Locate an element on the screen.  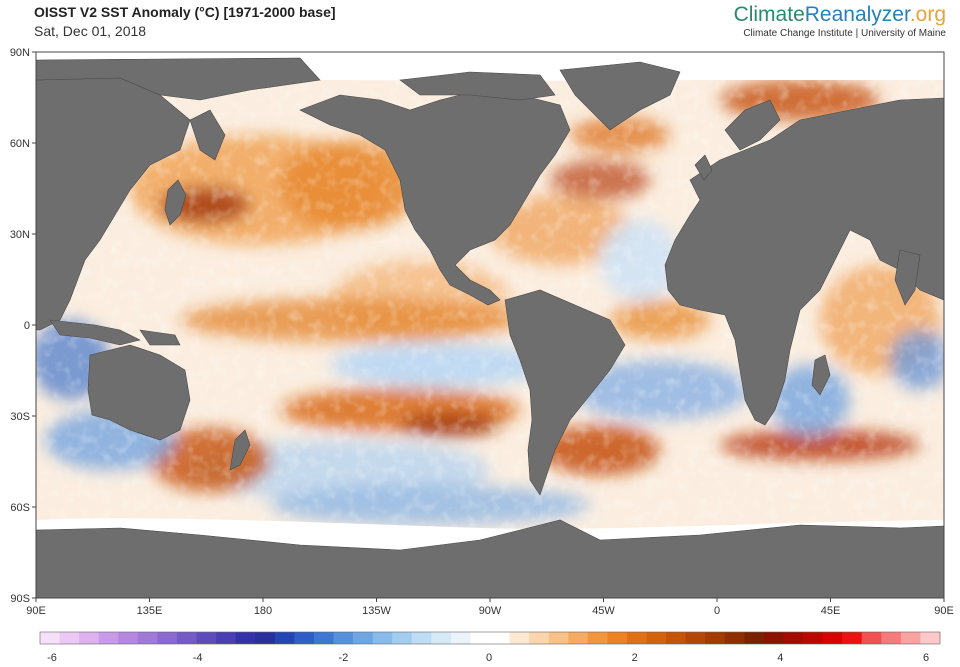
brand-logo: ClimateReanalyzer.org is located at coordinates (840, 14).